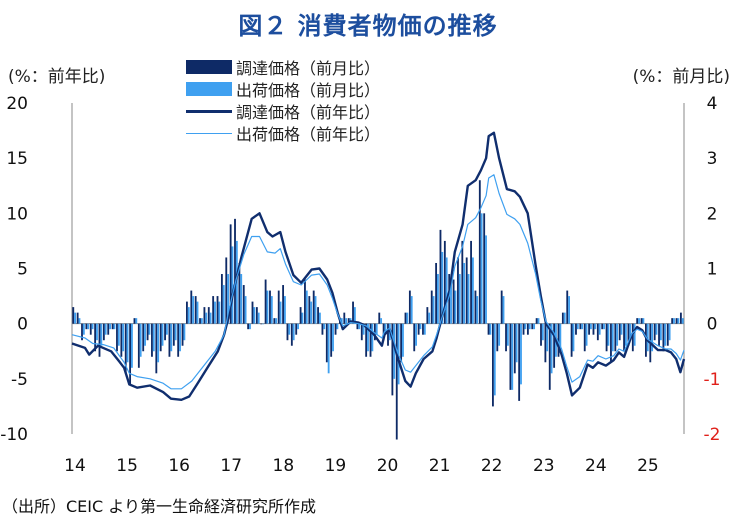 The image size is (736, 520). I want to click on x-tick-label: 17, so click(231, 466).